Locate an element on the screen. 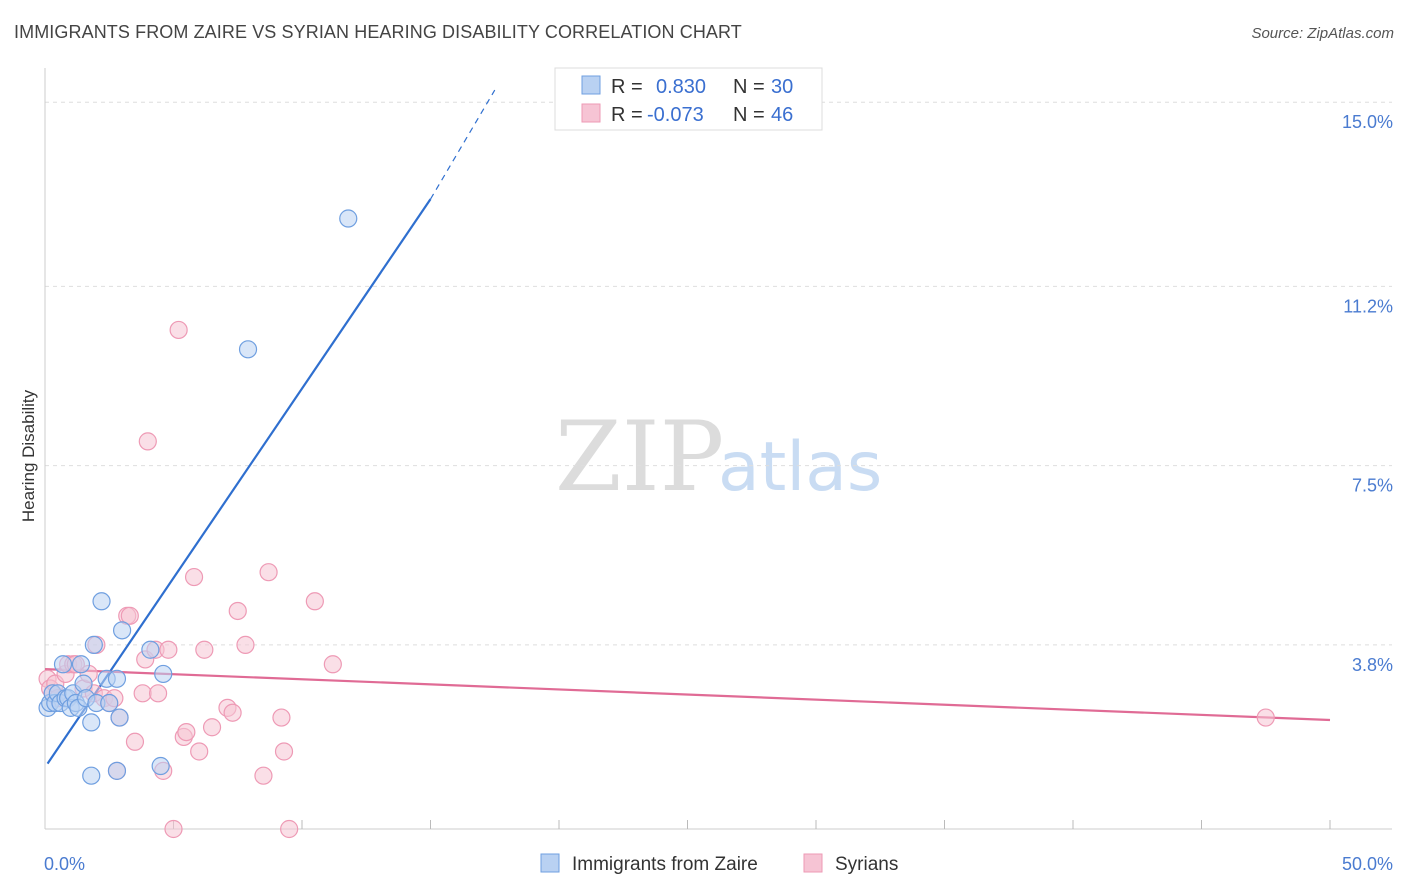 Image resolution: width=1406 pixels, height=892 pixels. legend-n-value-syrians: 46 is located at coordinates (782, 115).